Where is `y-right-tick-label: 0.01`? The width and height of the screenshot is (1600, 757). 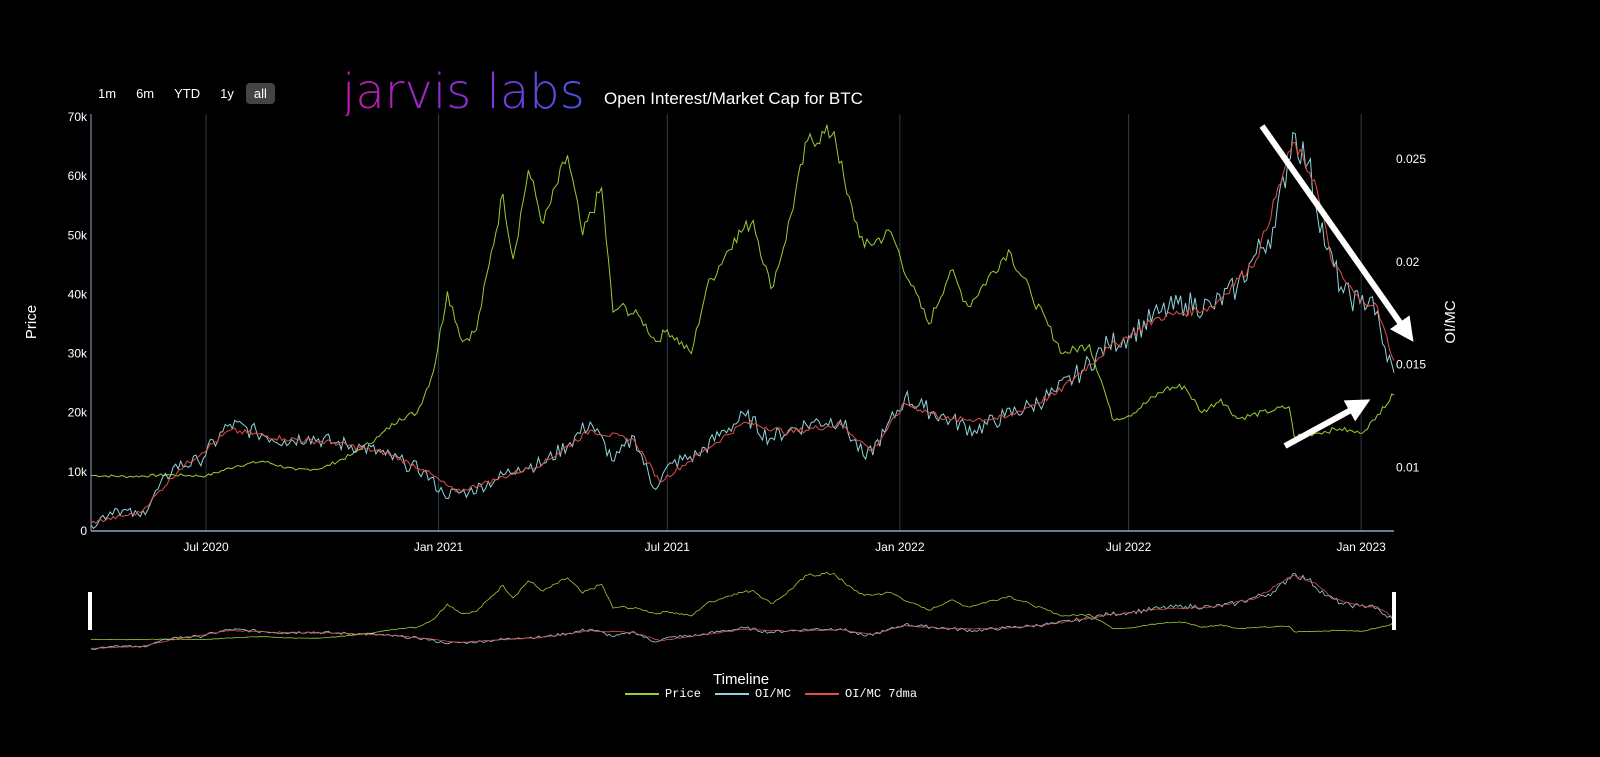 y-right-tick-label: 0.01 is located at coordinates (1408, 467).